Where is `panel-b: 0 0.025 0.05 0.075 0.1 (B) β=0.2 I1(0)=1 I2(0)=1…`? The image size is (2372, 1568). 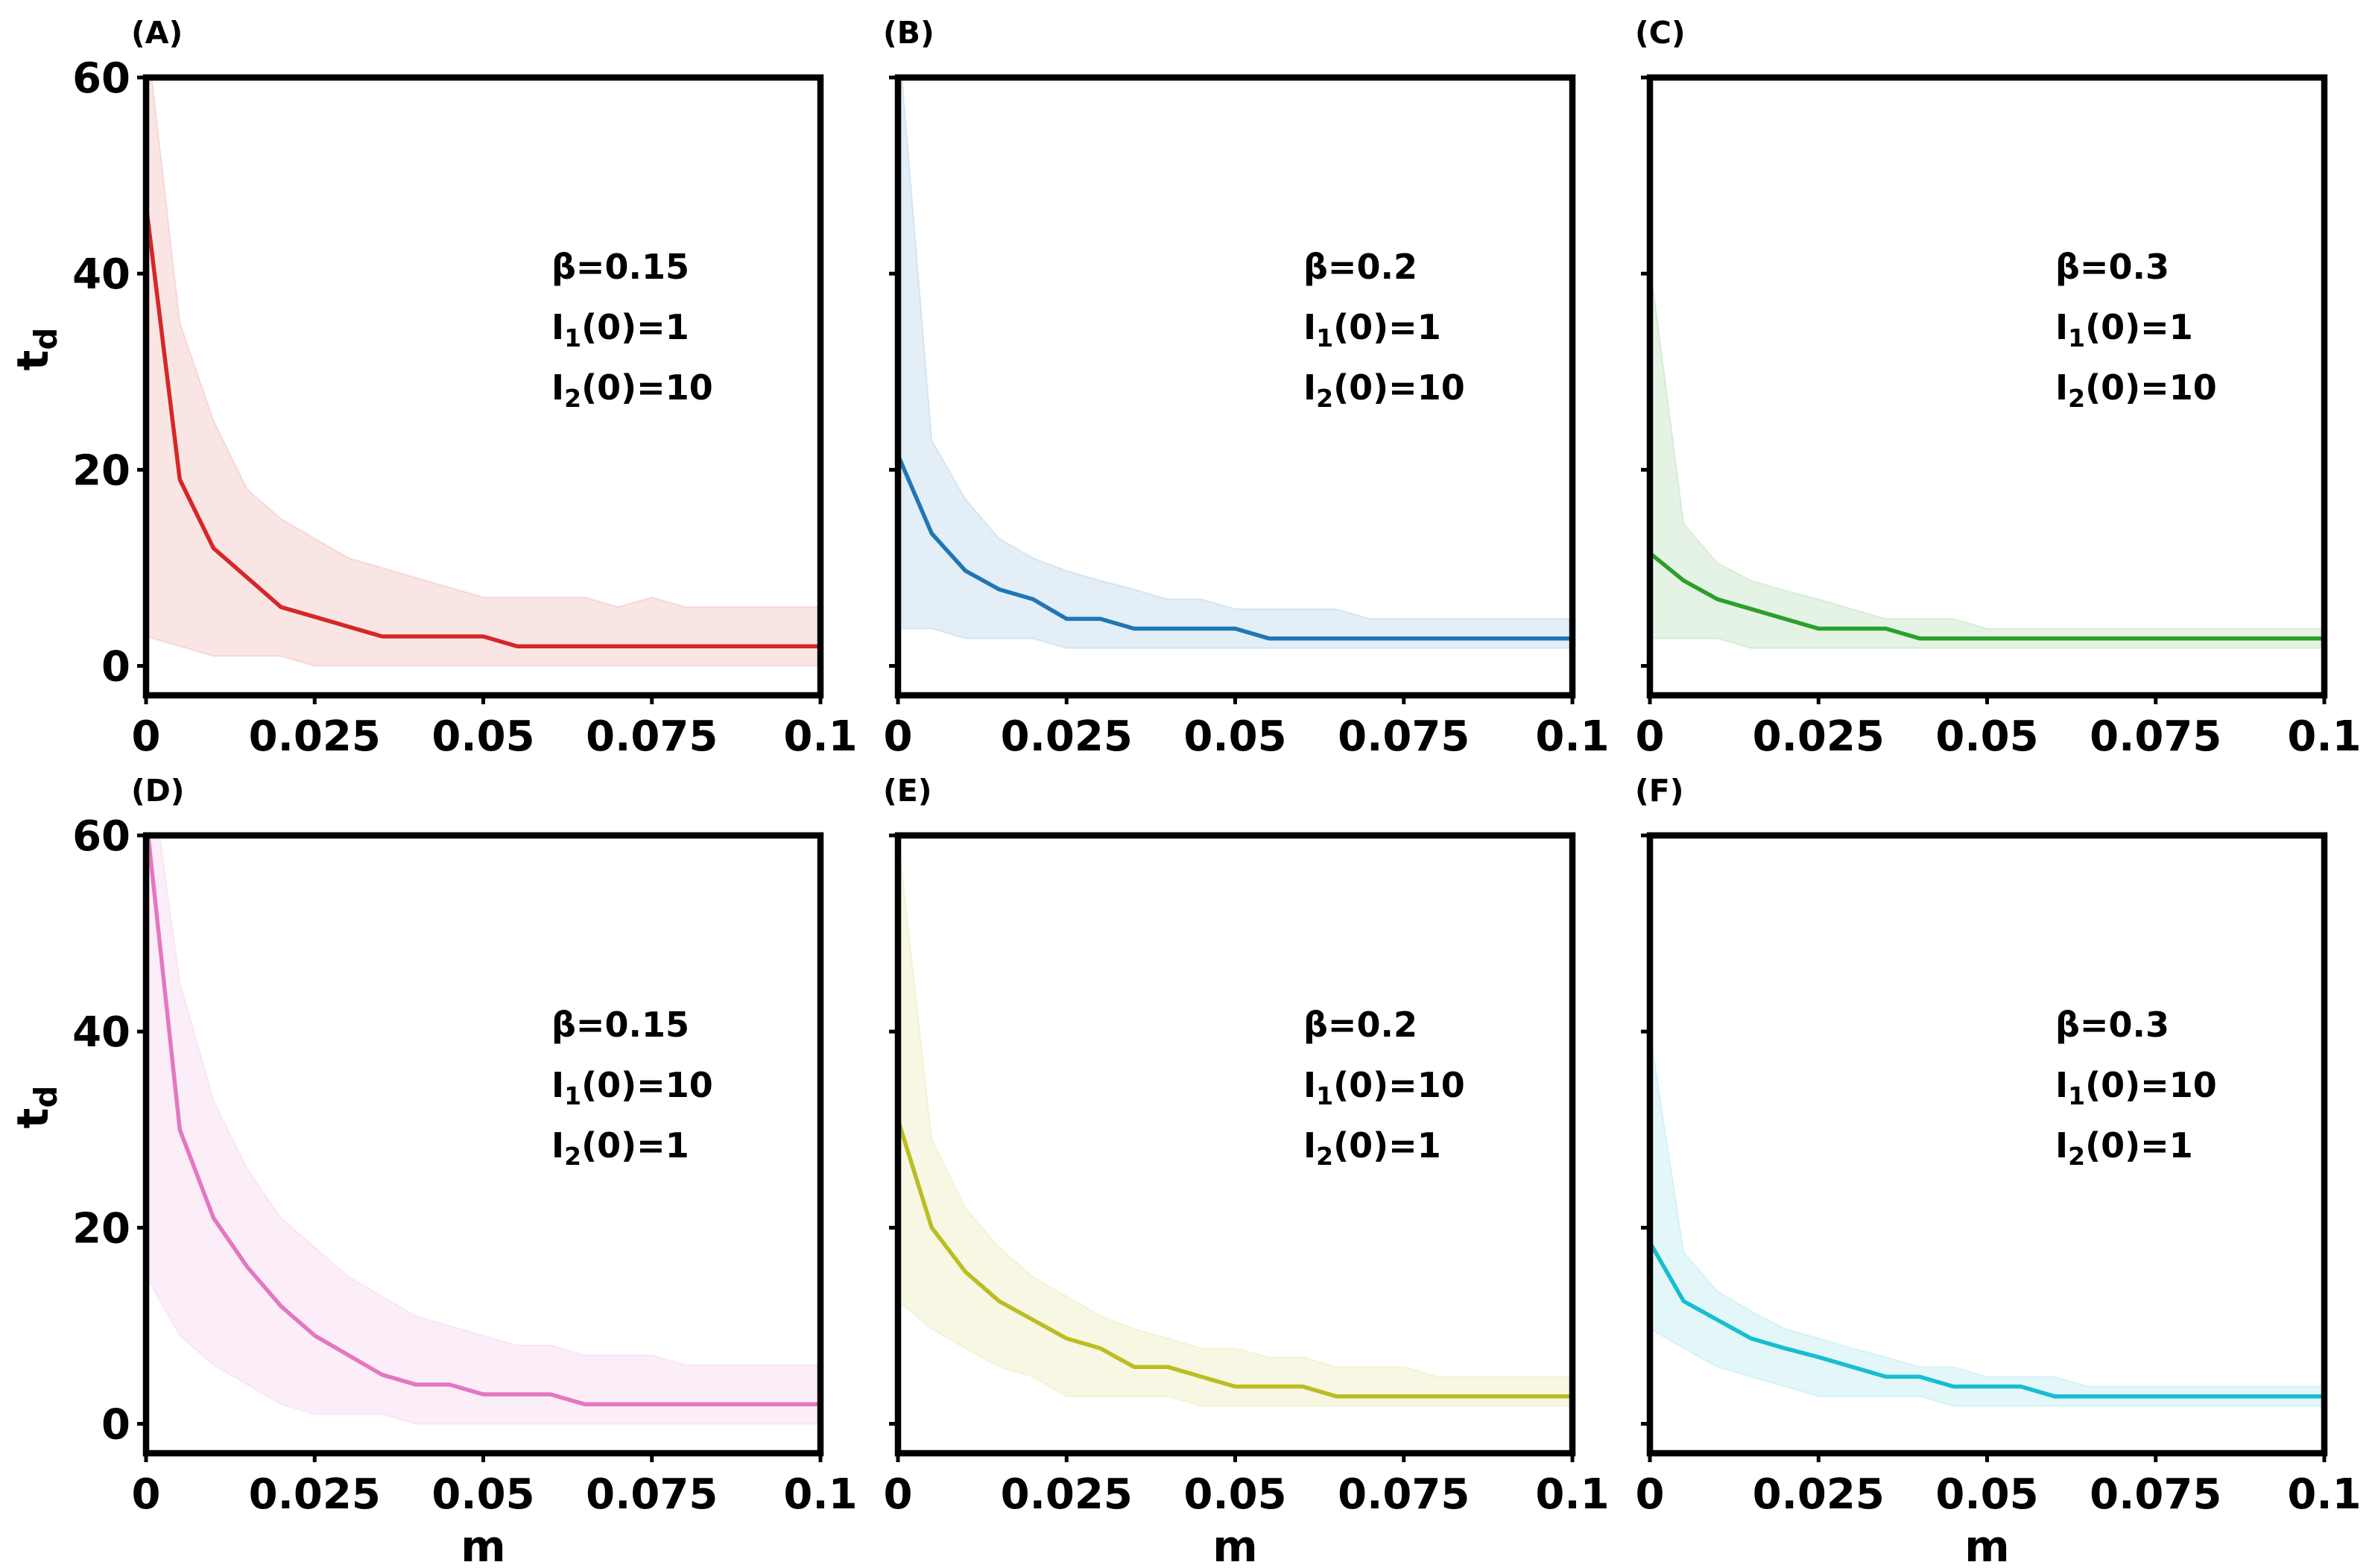 panel-b: 0 0.025 0.05 0.075 0.1 (B) β=0.2 I1(0)=1 I2(0)=1… is located at coordinates (1247, 388).